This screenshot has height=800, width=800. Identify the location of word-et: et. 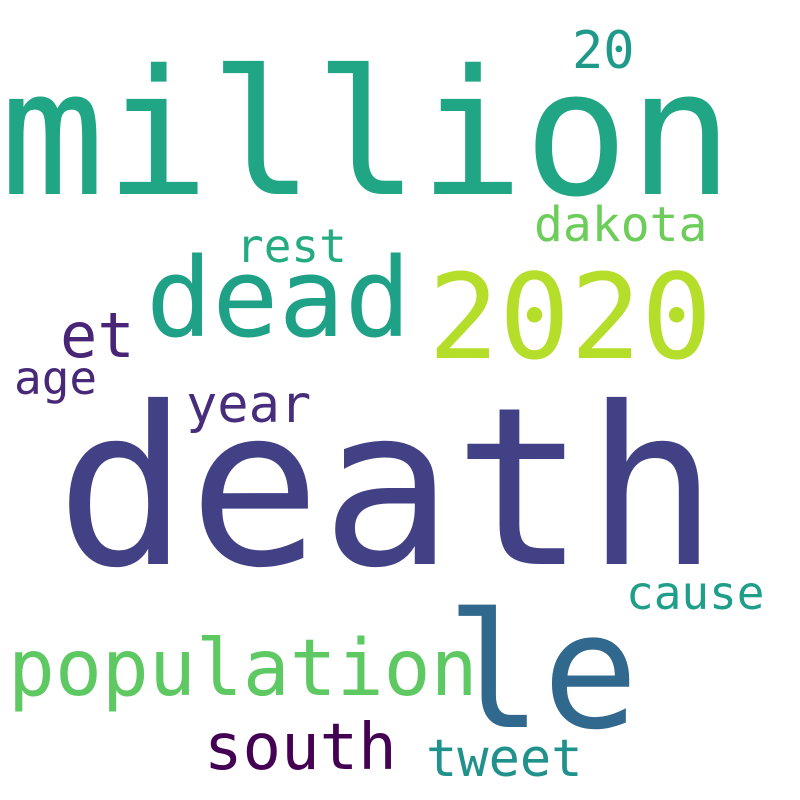
(97, 335).